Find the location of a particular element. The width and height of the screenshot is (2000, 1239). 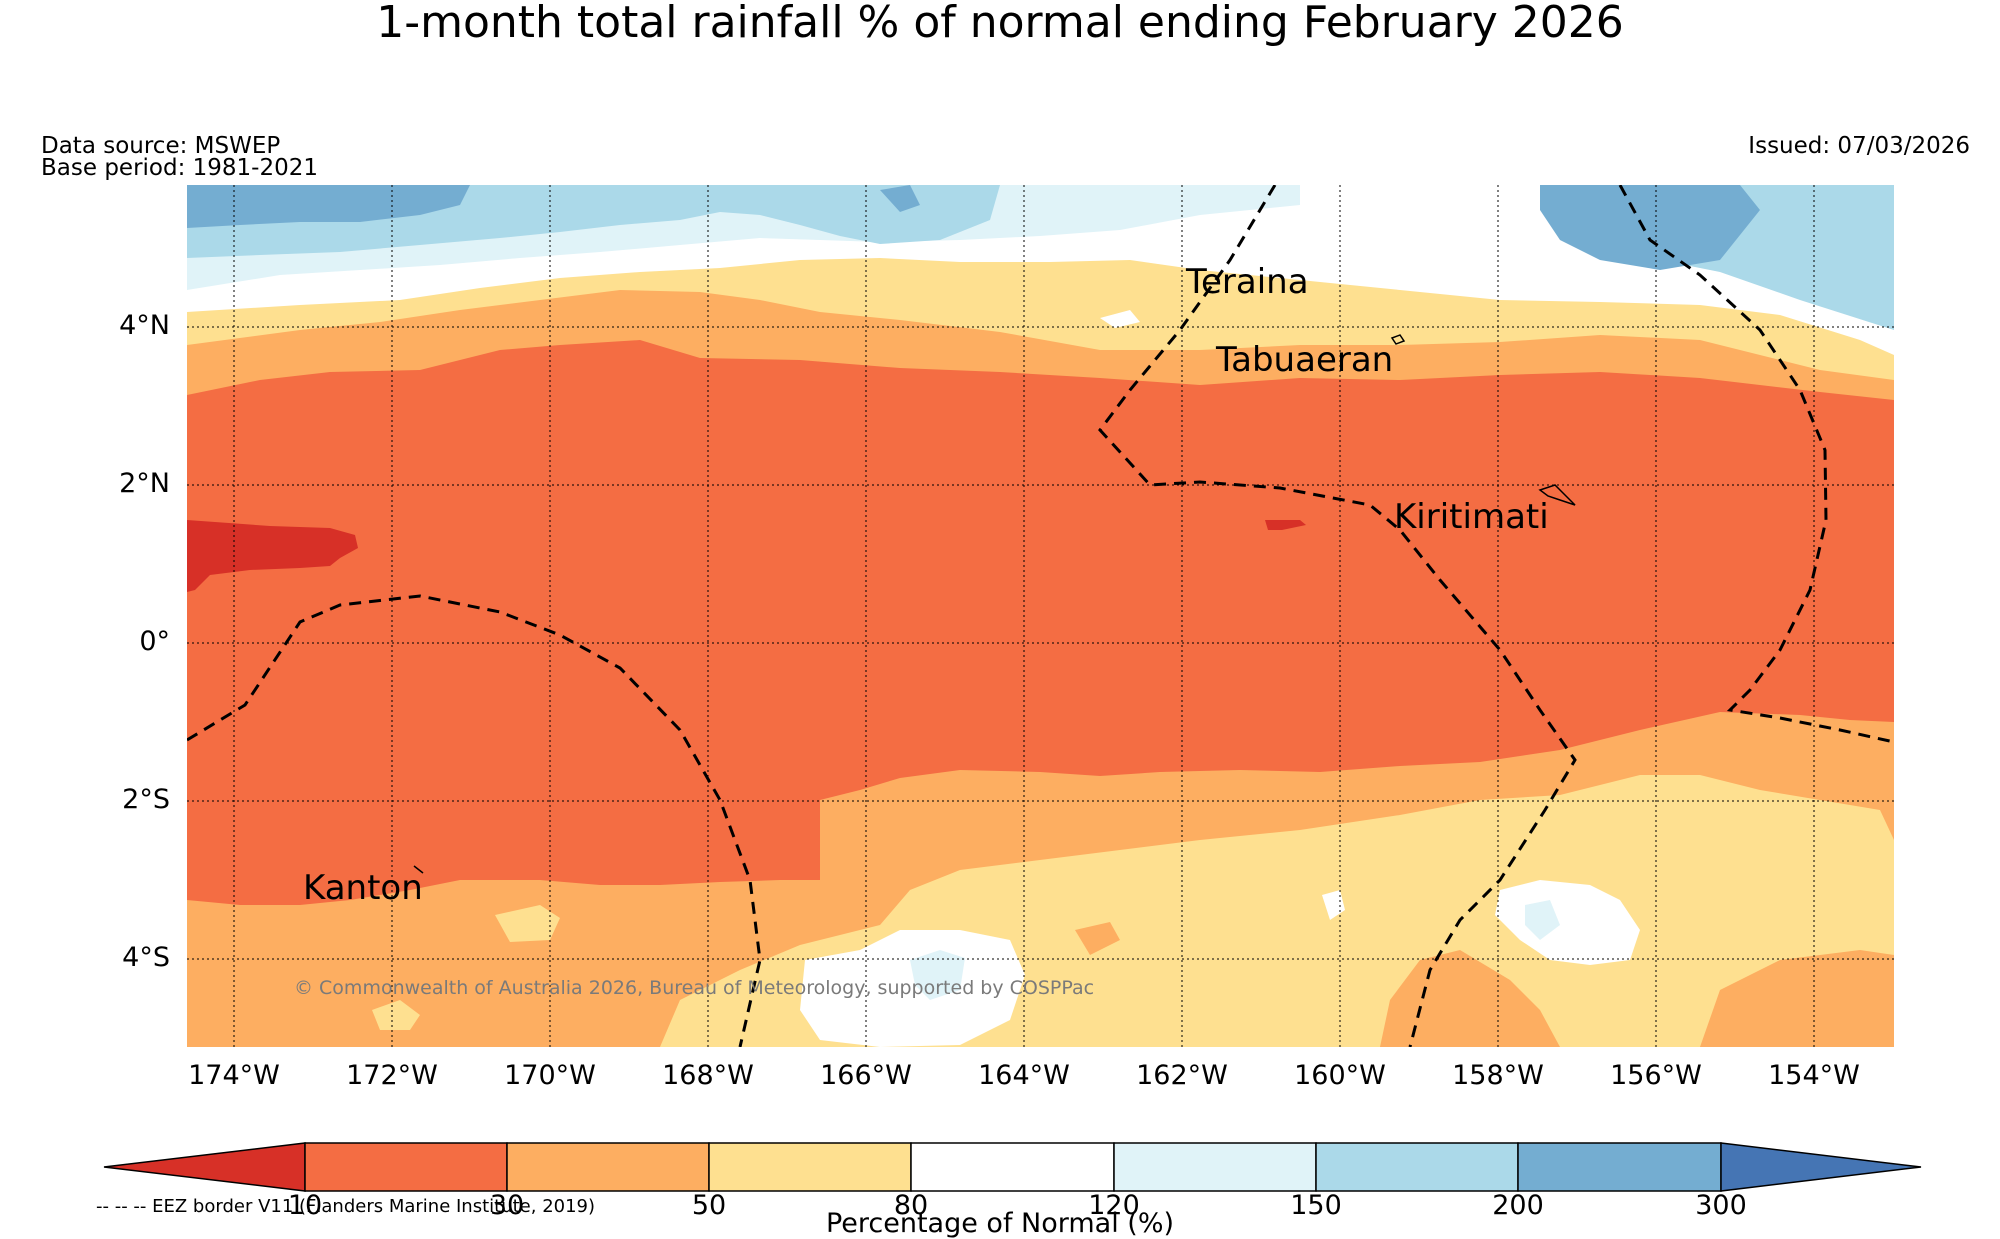

lat-label-0: 0° is located at coordinates (154, 641).